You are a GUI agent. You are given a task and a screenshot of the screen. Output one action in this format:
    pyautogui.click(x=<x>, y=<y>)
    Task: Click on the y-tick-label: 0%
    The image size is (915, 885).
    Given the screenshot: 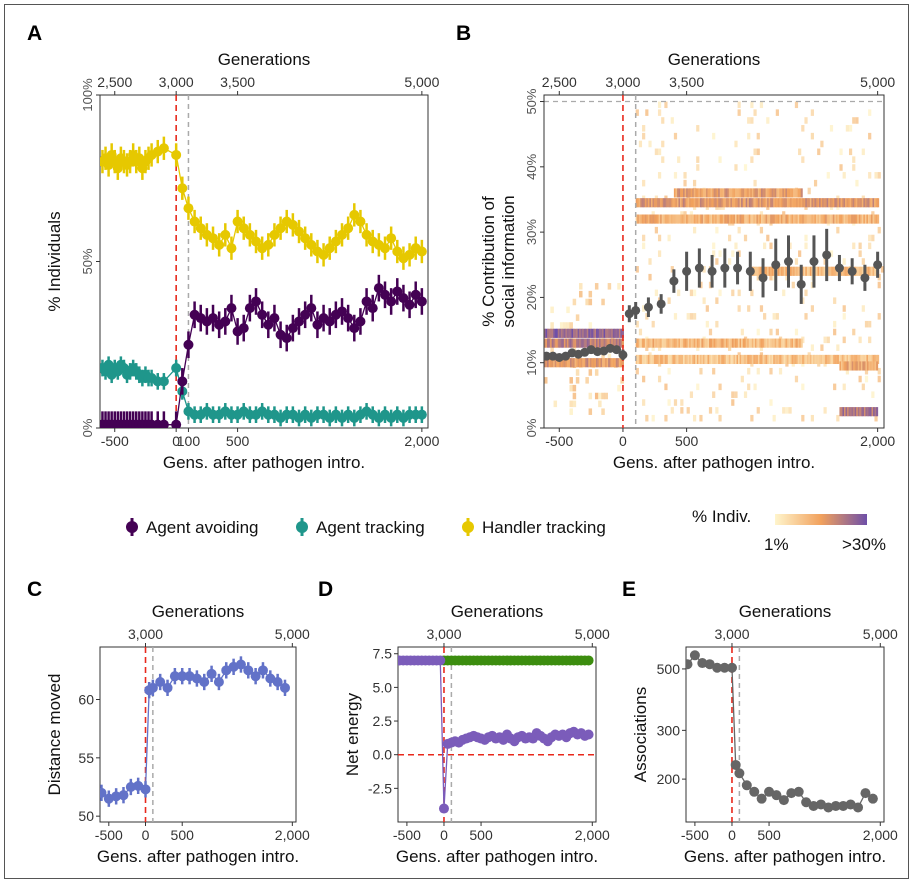 What is the action you would take?
    pyautogui.click(x=531, y=427)
    